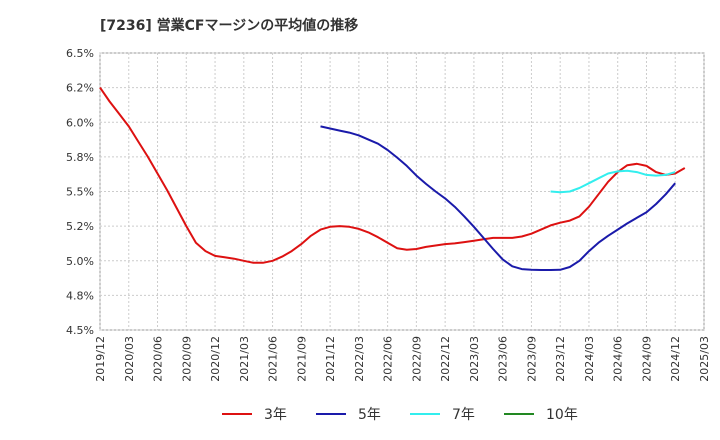 The height and width of the screenshot is (440, 720). I want to click on chart-title: [7236] 営業CFマージンの平均値の推移, so click(229, 25).